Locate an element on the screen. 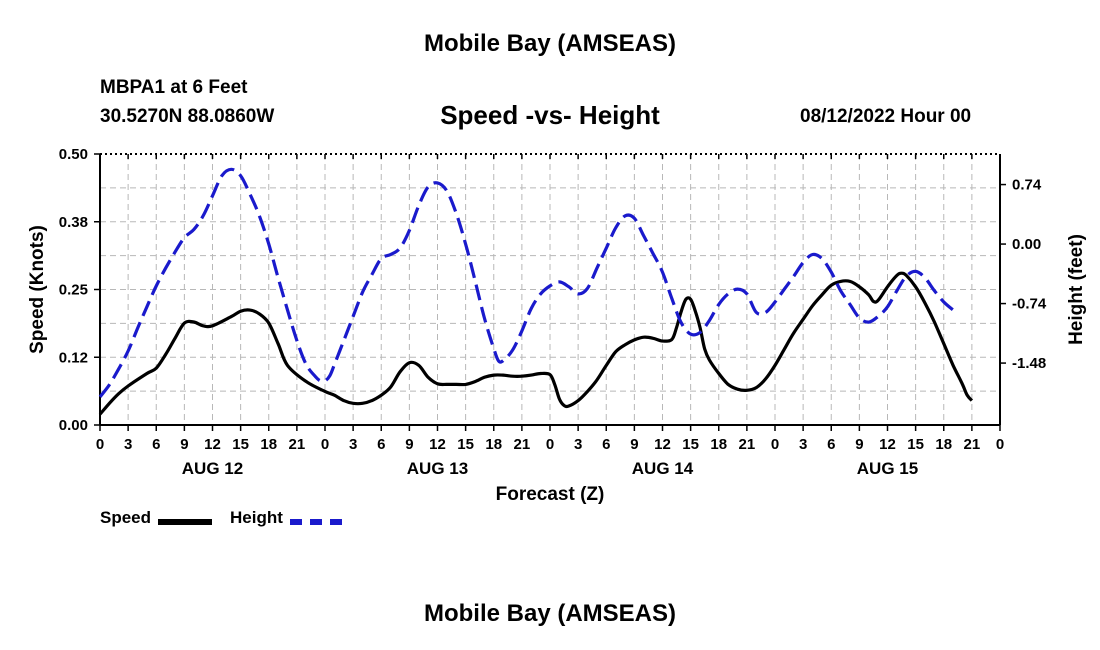 The height and width of the screenshot is (650, 1100). y-tick-label: 0.12 is located at coordinates (73, 357).